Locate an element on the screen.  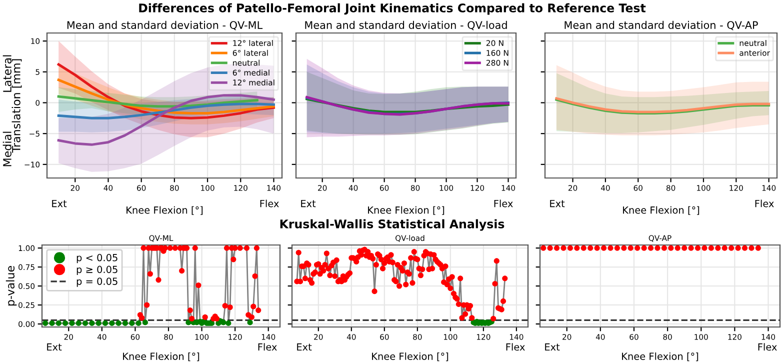
legend-label: p = 0.05 is located at coordinates (97, 282).